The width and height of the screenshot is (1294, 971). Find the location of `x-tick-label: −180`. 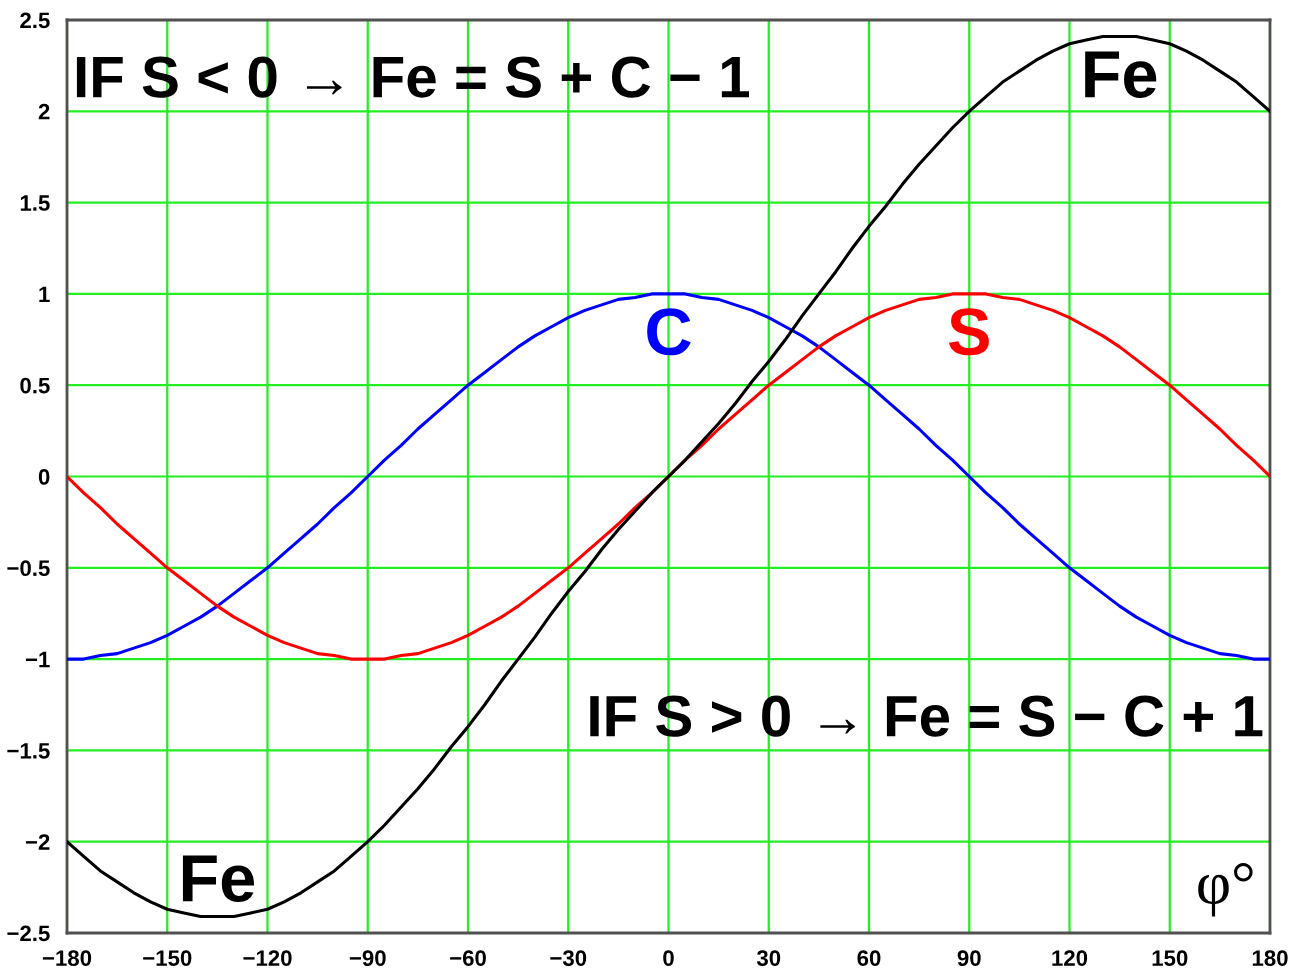

x-tick-label: −180 is located at coordinates (67, 958).